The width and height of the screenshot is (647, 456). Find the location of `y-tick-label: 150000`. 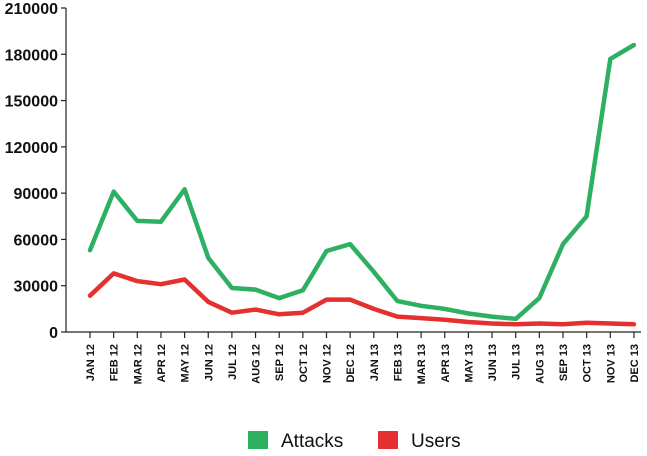

y-tick-label: 150000 is located at coordinates (31, 102).